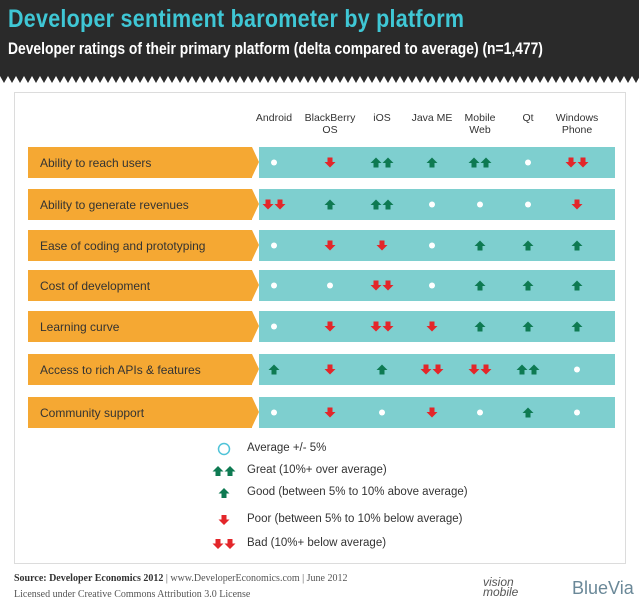  Describe the element at coordinates (96, 163) in the screenshot. I see `row-label-text: Ability to reach users` at that location.